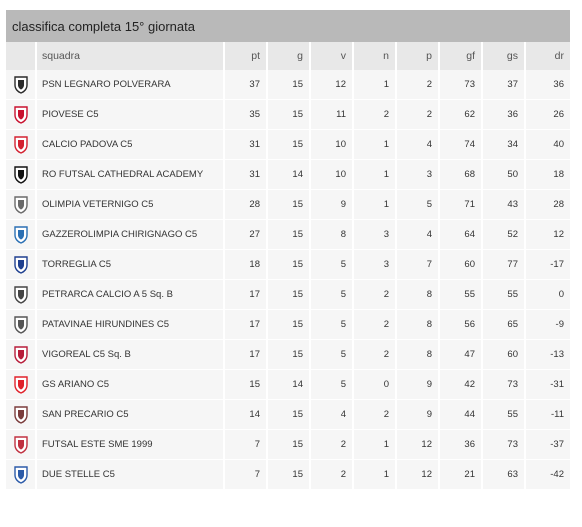 The height and width of the screenshot is (527, 582). I want to click on stat-gf: 44, so click(461, 415).